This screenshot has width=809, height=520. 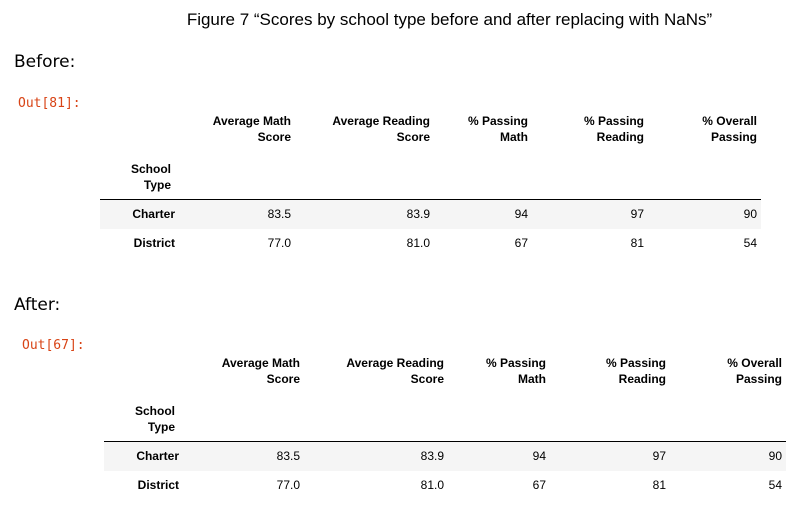 I want to click on before-index-header-row: School Type, so click(x=430, y=176).